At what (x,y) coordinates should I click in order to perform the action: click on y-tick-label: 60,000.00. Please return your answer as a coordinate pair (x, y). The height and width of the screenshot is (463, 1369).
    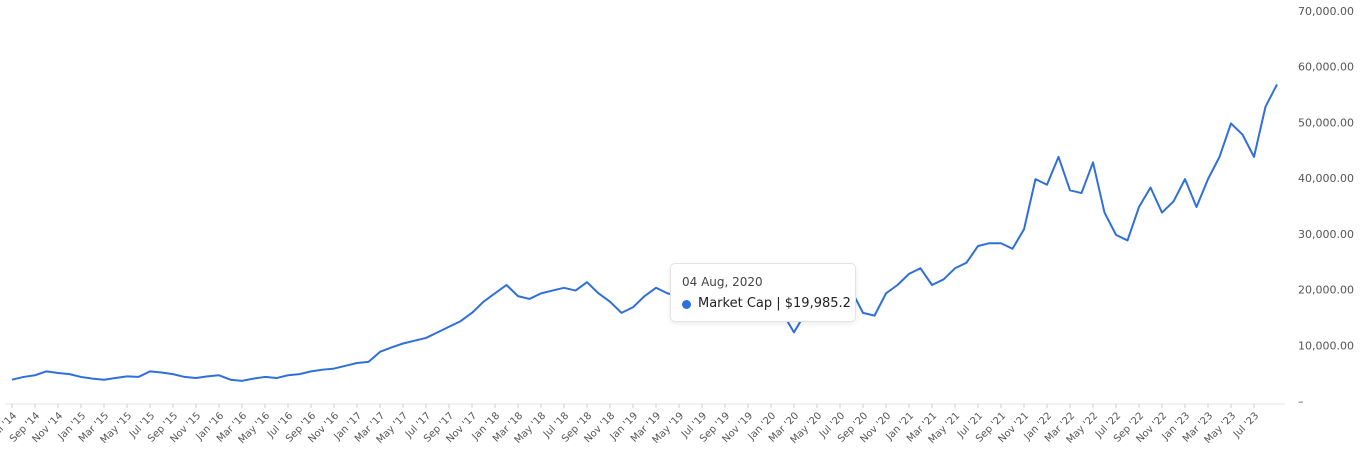
    Looking at the image, I should click on (1326, 67).